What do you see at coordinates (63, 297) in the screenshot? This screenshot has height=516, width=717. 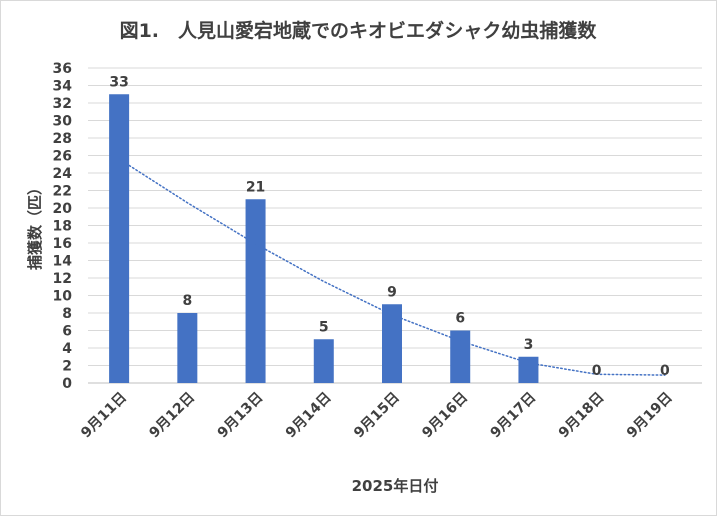 I see `y-tick-label: 10` at bounding box center [63, 297].